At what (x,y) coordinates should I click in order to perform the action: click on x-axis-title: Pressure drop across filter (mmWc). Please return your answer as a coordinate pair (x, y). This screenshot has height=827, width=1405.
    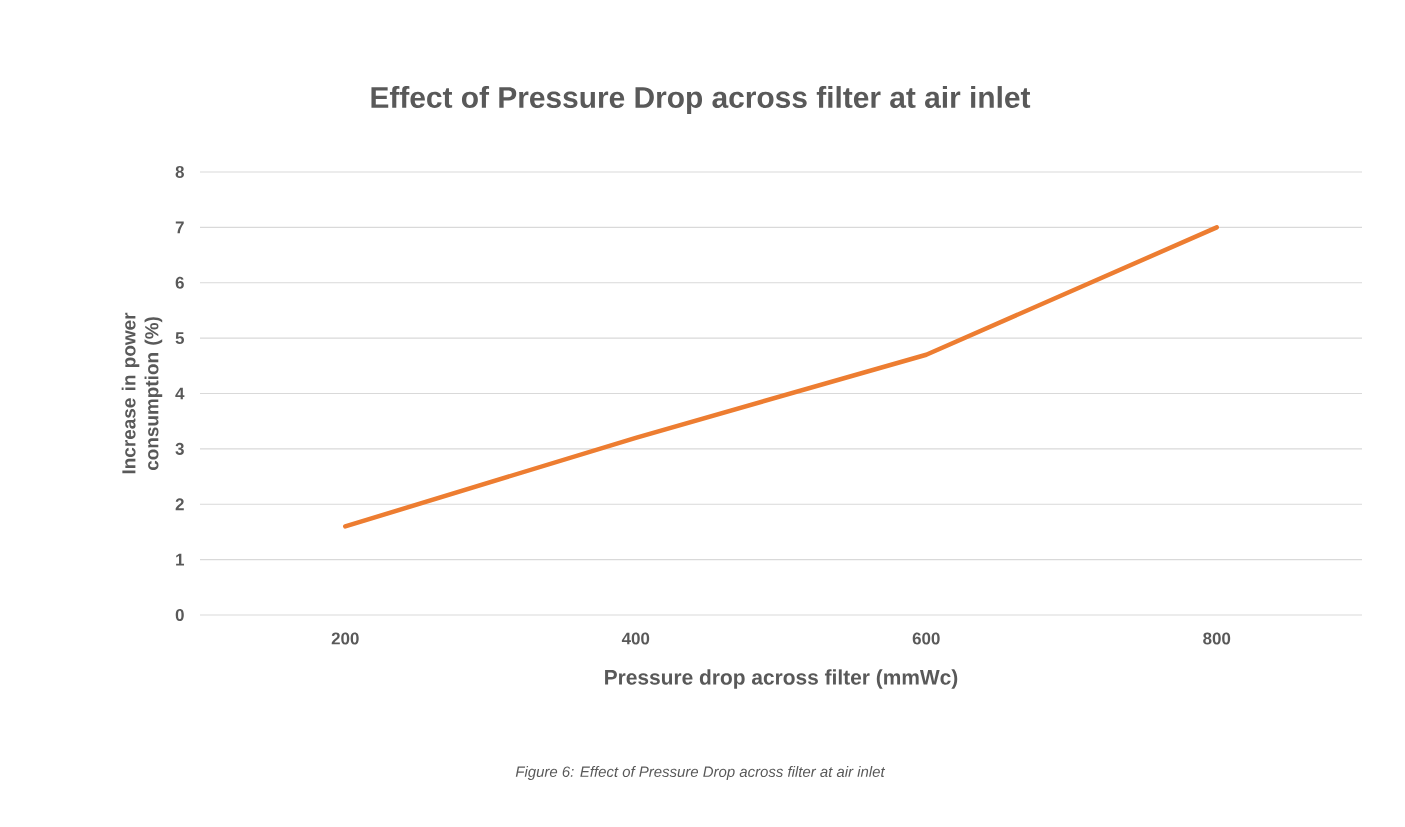
    Looking at the image, I should click on (781, 679).